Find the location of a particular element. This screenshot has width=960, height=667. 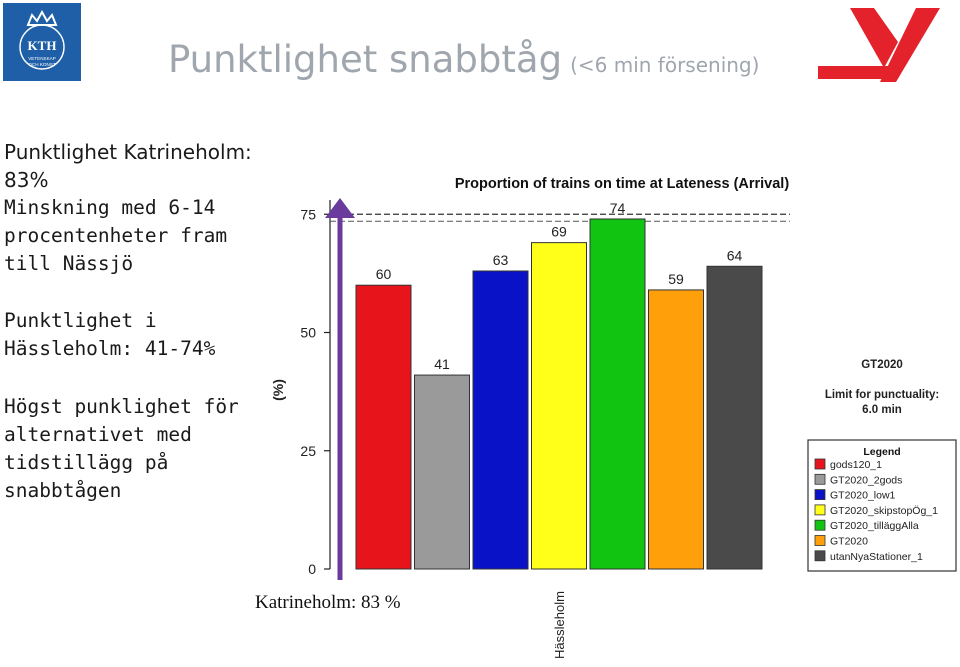

kth-logo: KTH VETENSKAP OCH KONST is located at coordinates (42, 42).